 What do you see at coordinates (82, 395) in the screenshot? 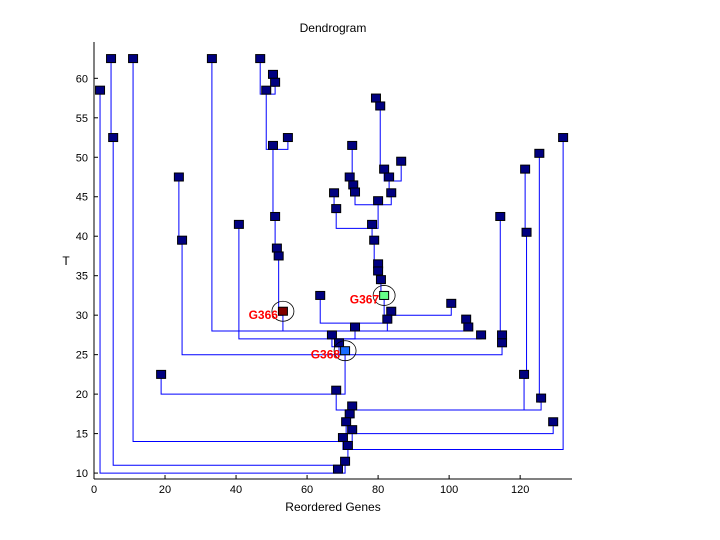
I see `y-tick-label: 20` at bounding box center [82, 395].